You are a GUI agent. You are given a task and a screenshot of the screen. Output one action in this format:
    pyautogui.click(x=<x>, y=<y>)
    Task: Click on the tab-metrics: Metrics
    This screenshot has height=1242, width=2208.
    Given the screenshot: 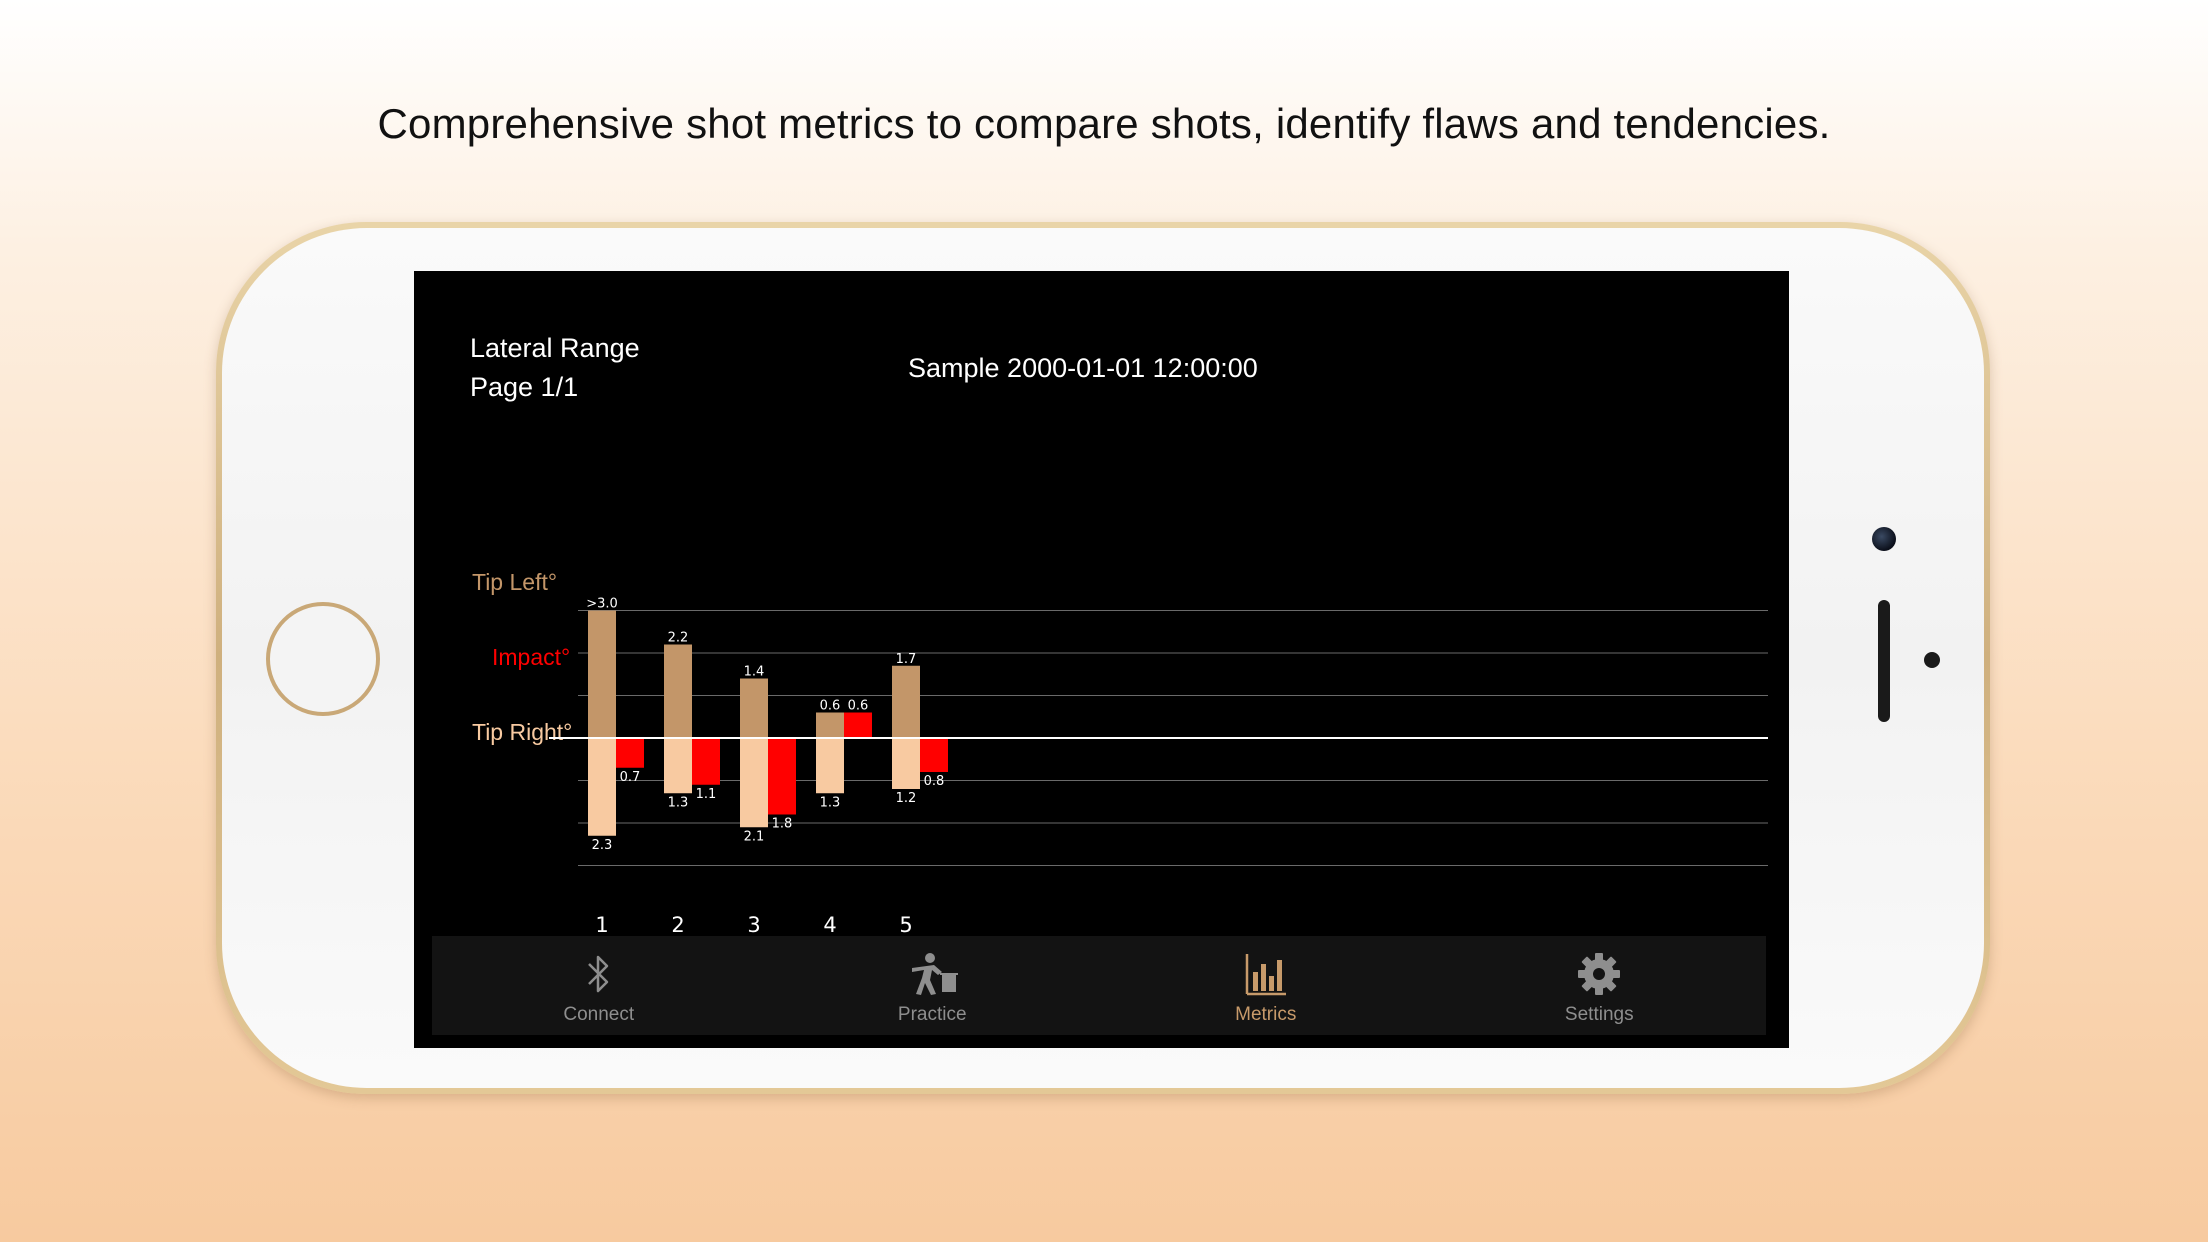 What is the action you would take?
    pyautogui.click(x=1266, y=985)
    